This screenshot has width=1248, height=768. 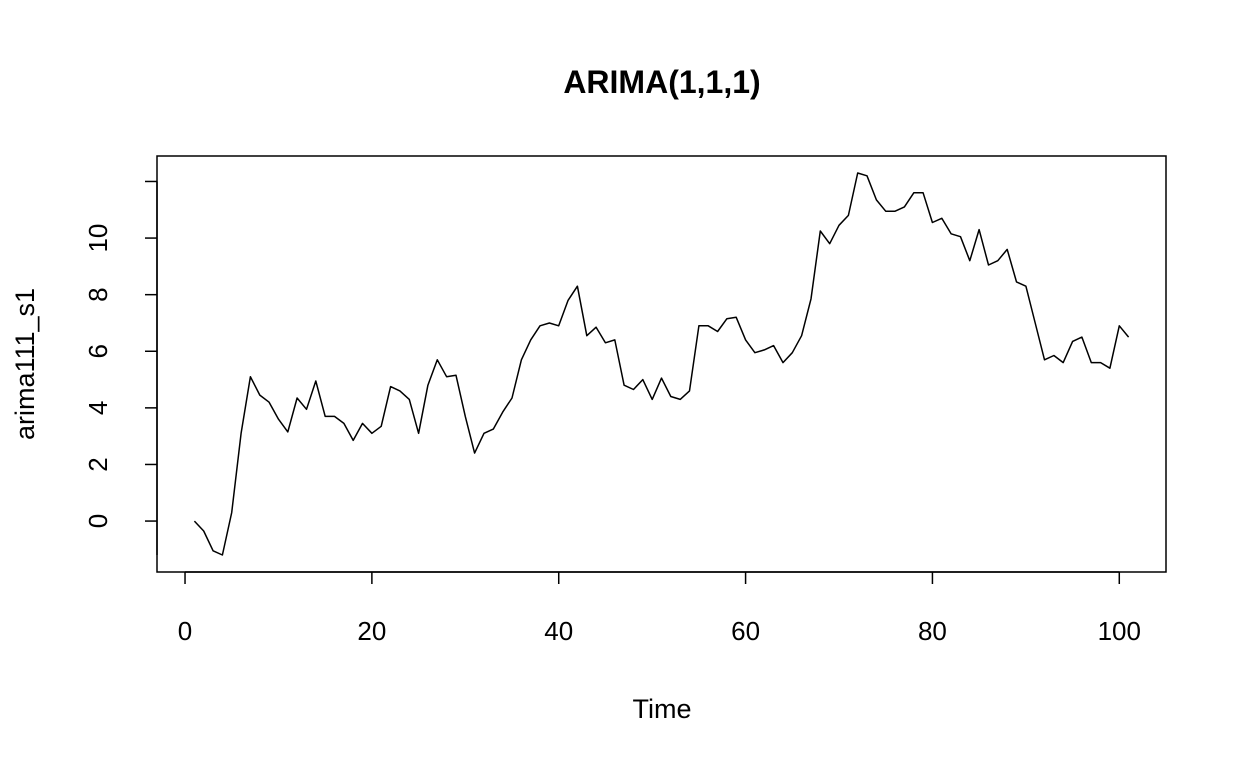 I want to click on x-tick-label: 0, so click(x=185, y=631).